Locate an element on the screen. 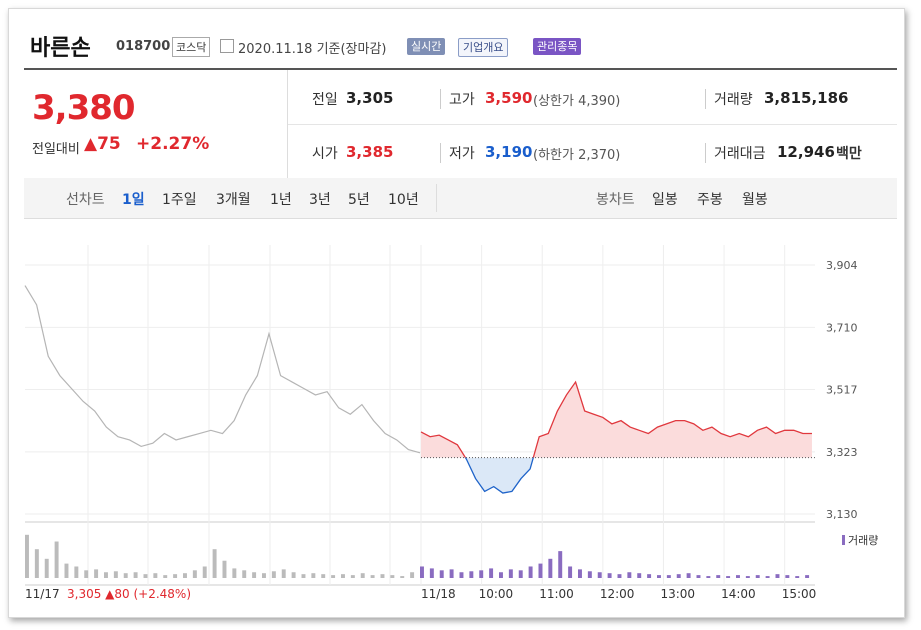  date-label: 11/18 is located at coordinates (438, 594).